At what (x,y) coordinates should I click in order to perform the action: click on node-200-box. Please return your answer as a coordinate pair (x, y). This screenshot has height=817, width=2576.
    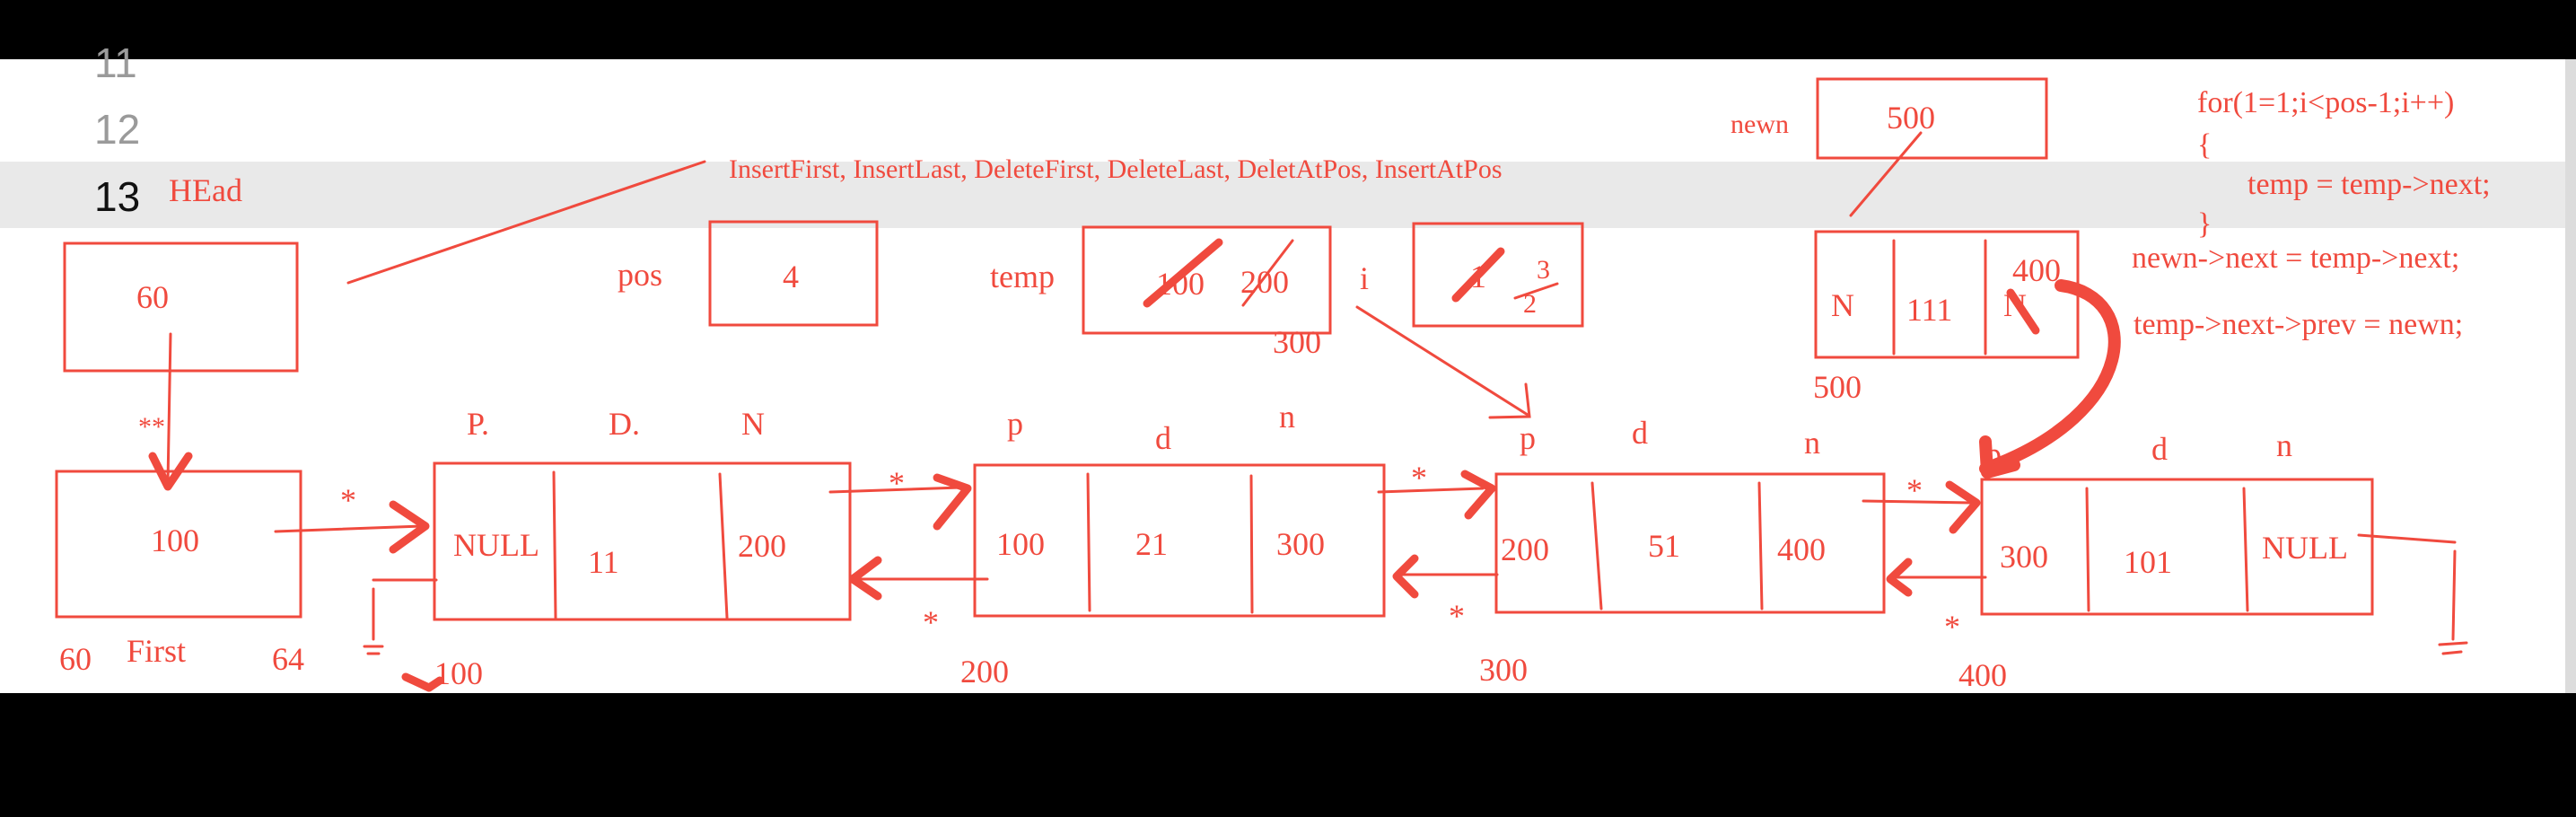
    Looking at the image, I should click on (1179, 541).